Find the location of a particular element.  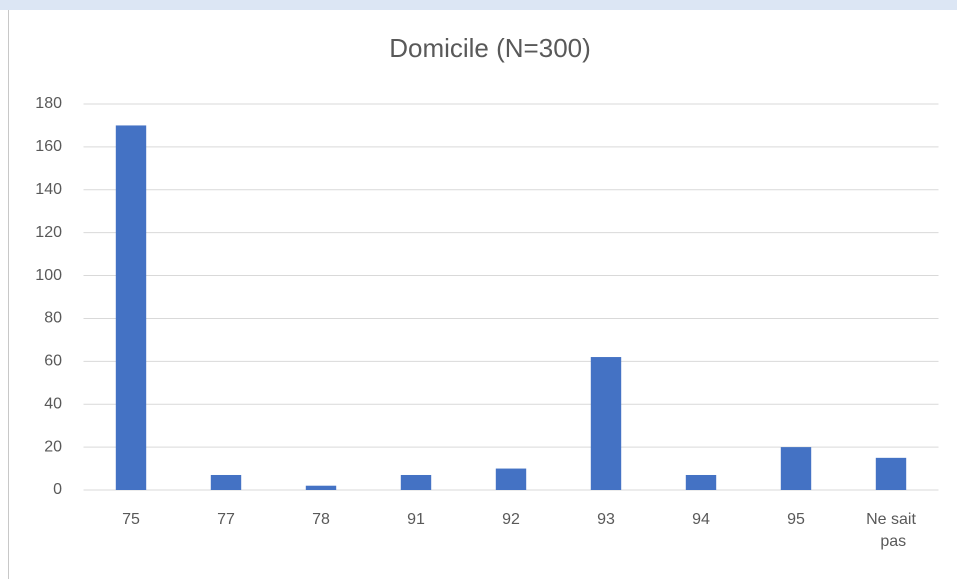

y-tick-label: 120 is located at coordinates (48, 232).